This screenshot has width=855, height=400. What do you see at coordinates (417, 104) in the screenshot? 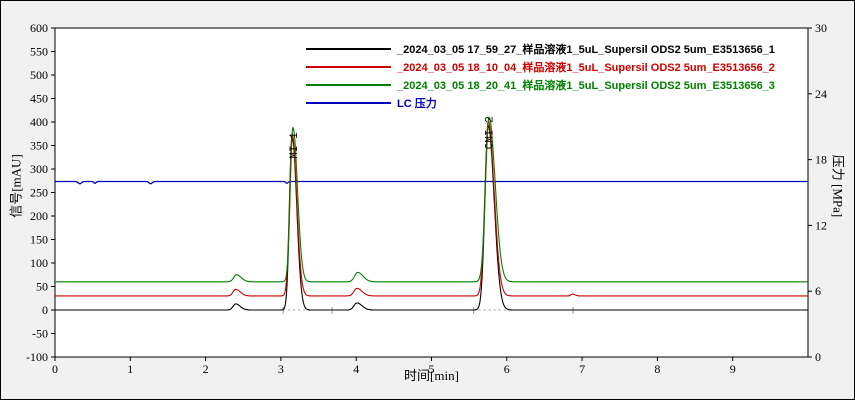
I see `legend-item-label: LC 压力` at bounding box center [417, 104].